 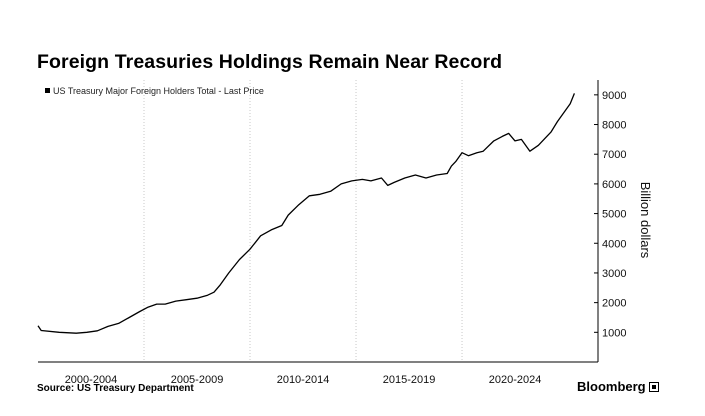 I want to click on y-tick-label: 2000, so click(x=614, y=304).